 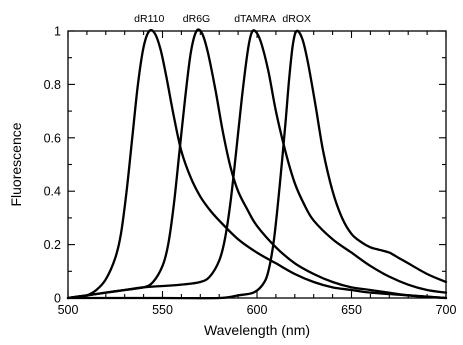 I want to click on y-tick-label: 0.2, so click(x=52, y=245).